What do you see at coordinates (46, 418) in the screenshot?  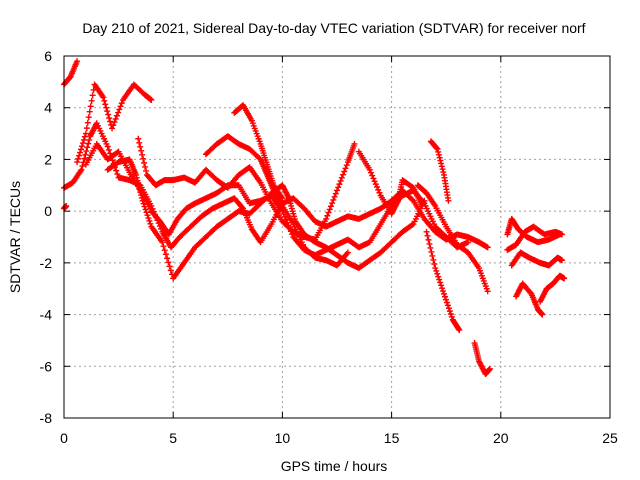 I see `y-tick-label: -8` at bounding box center [46, 418].